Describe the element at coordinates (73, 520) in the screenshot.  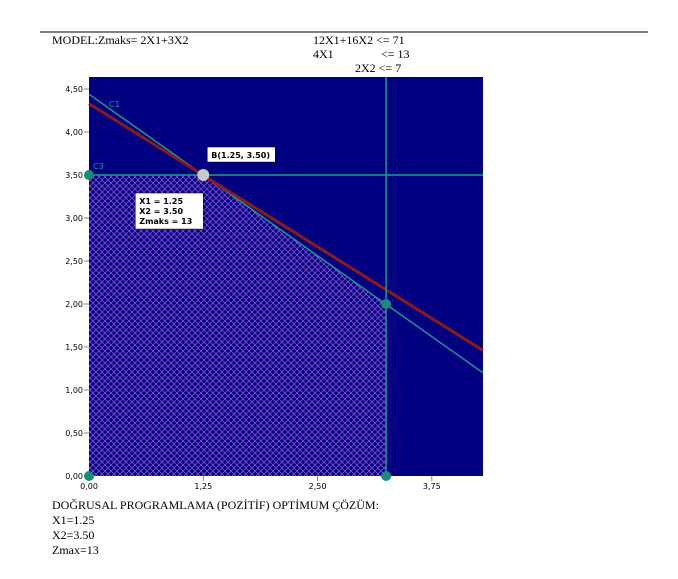
I see `result-line: X1=1.25` at that location.